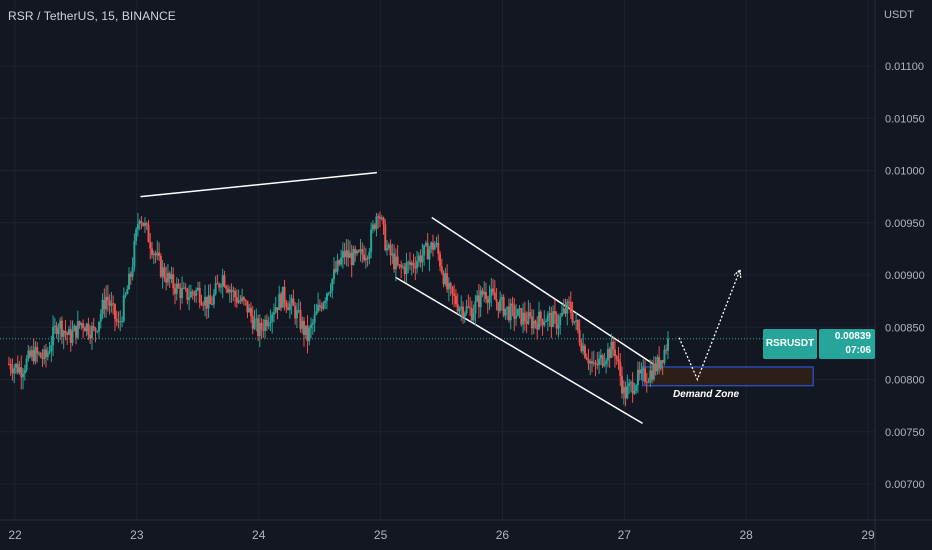 The height and width of the screenshot is (550, 932). What do you see at coordinates (905, 119) in the screenshot?
I see `y-tick-label: 0.01050` at bounding box center [905, 119].